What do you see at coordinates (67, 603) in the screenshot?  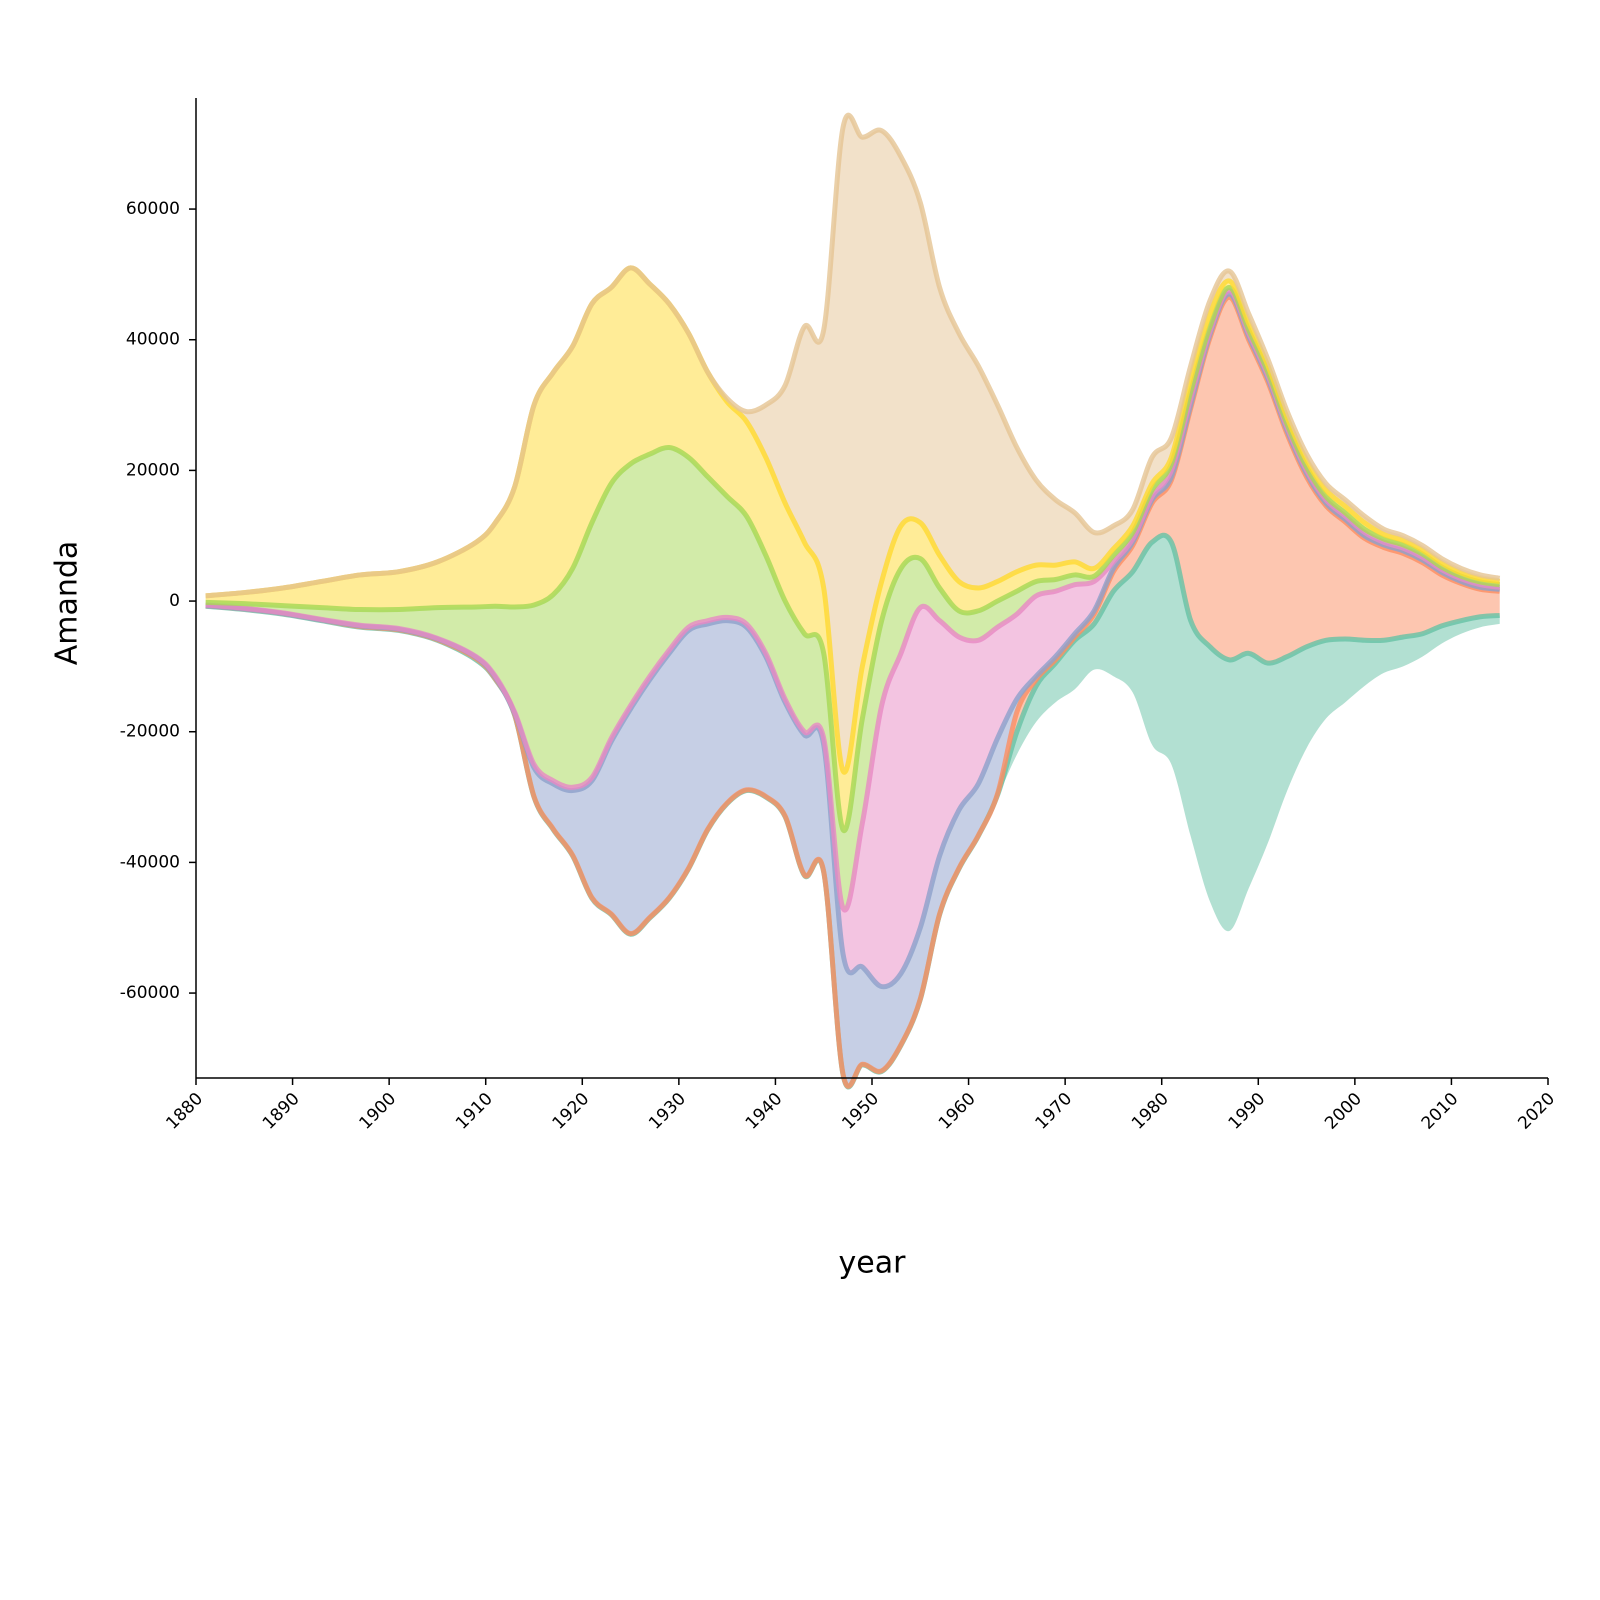 I see `y-axis-label: Amanda` at bounding box center [67, 603].